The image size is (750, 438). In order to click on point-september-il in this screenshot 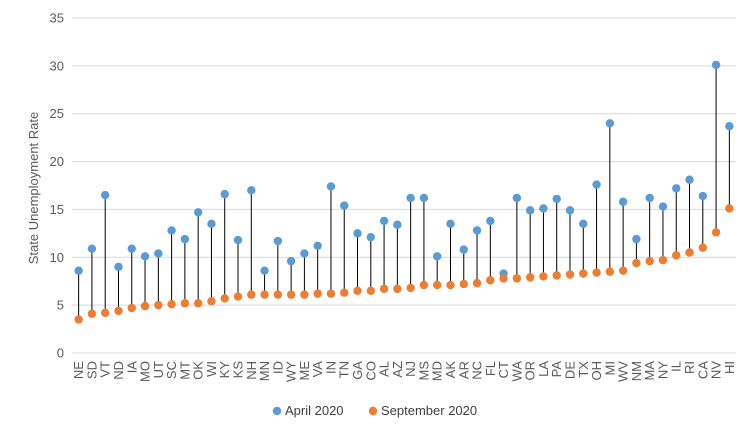, I will do `click(676, 255)`.